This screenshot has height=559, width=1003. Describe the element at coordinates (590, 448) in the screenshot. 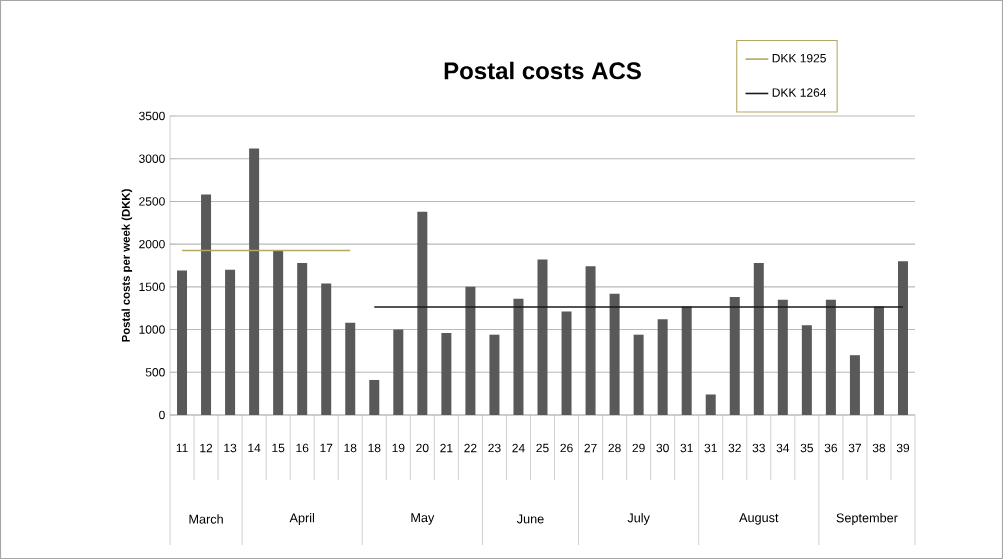

I see `x-tick-label: 27` at that location.